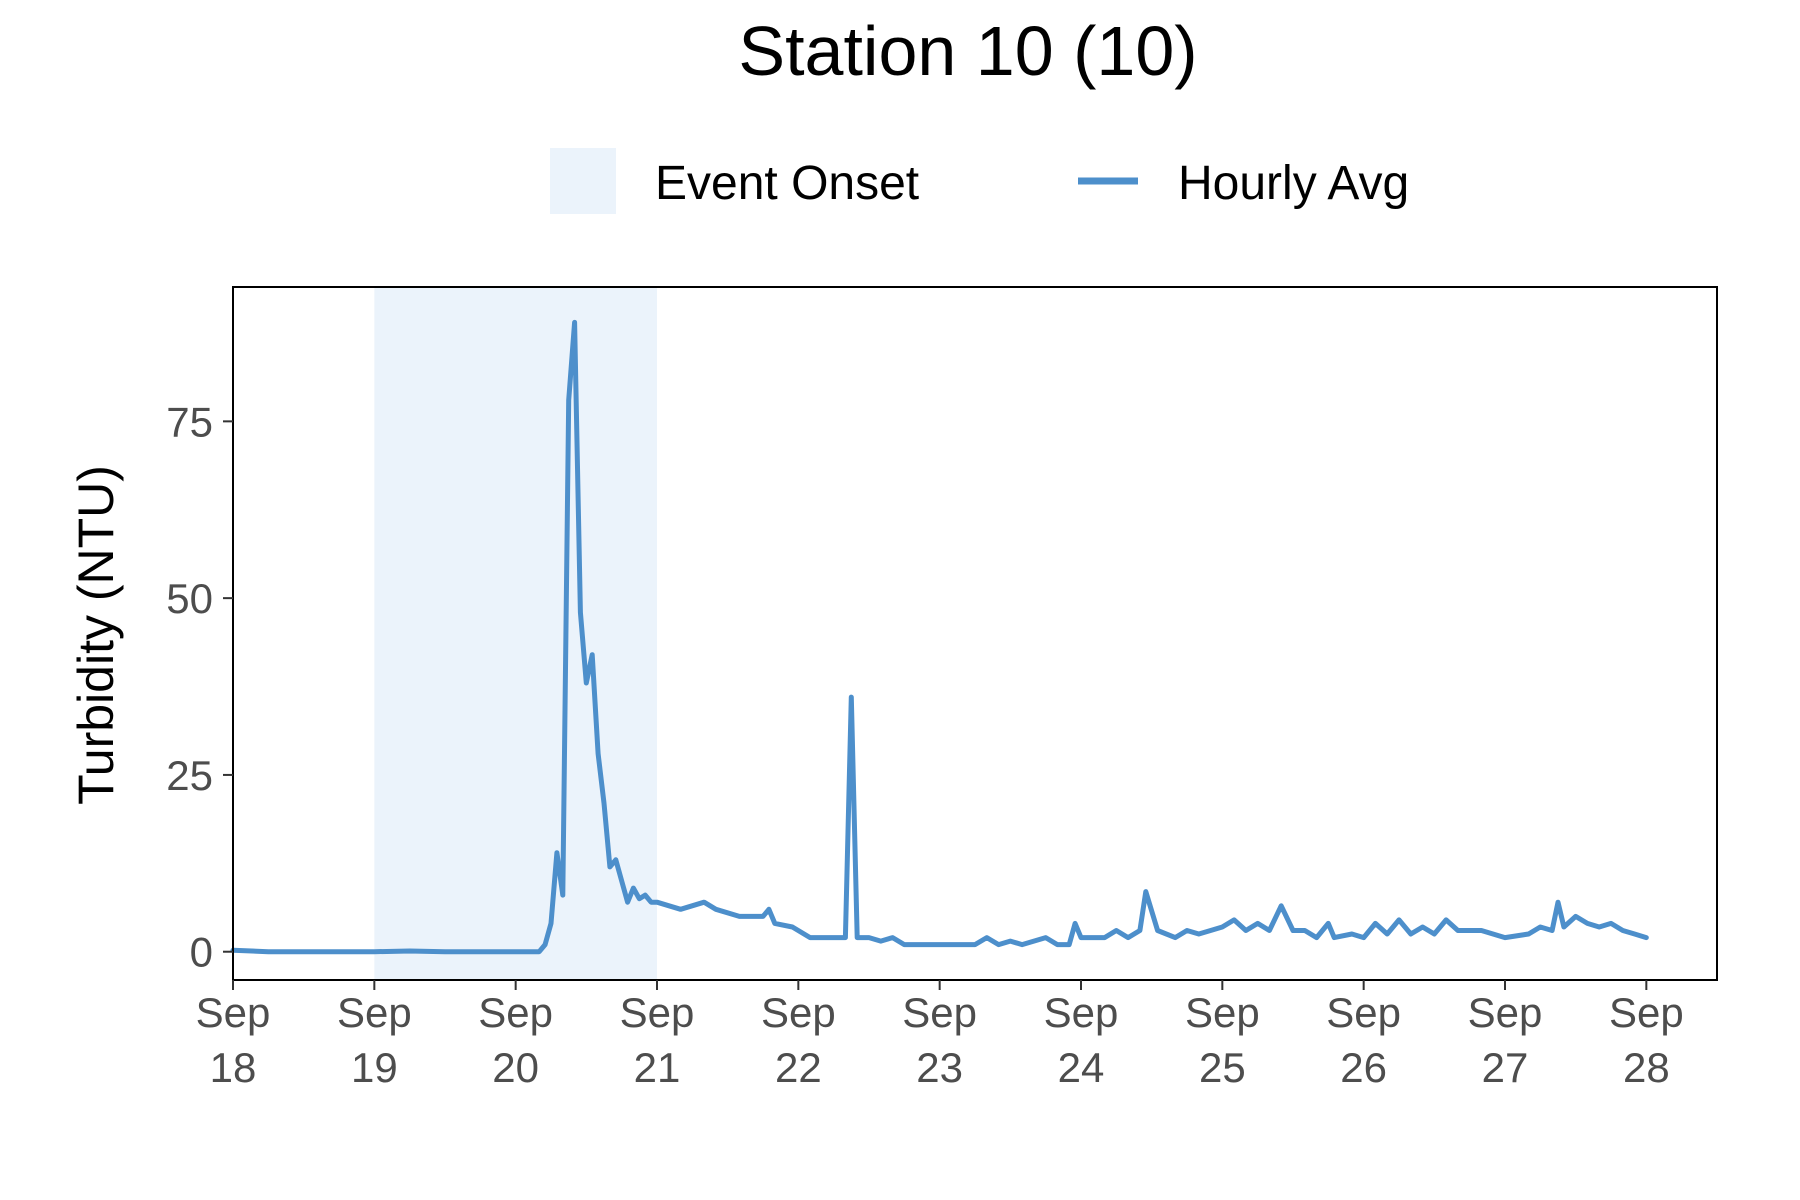 Image resolution: width=1800 pixels, height=1200 pixels. I want to click on x-tick-label-day: 27, so click(1505, 1067).